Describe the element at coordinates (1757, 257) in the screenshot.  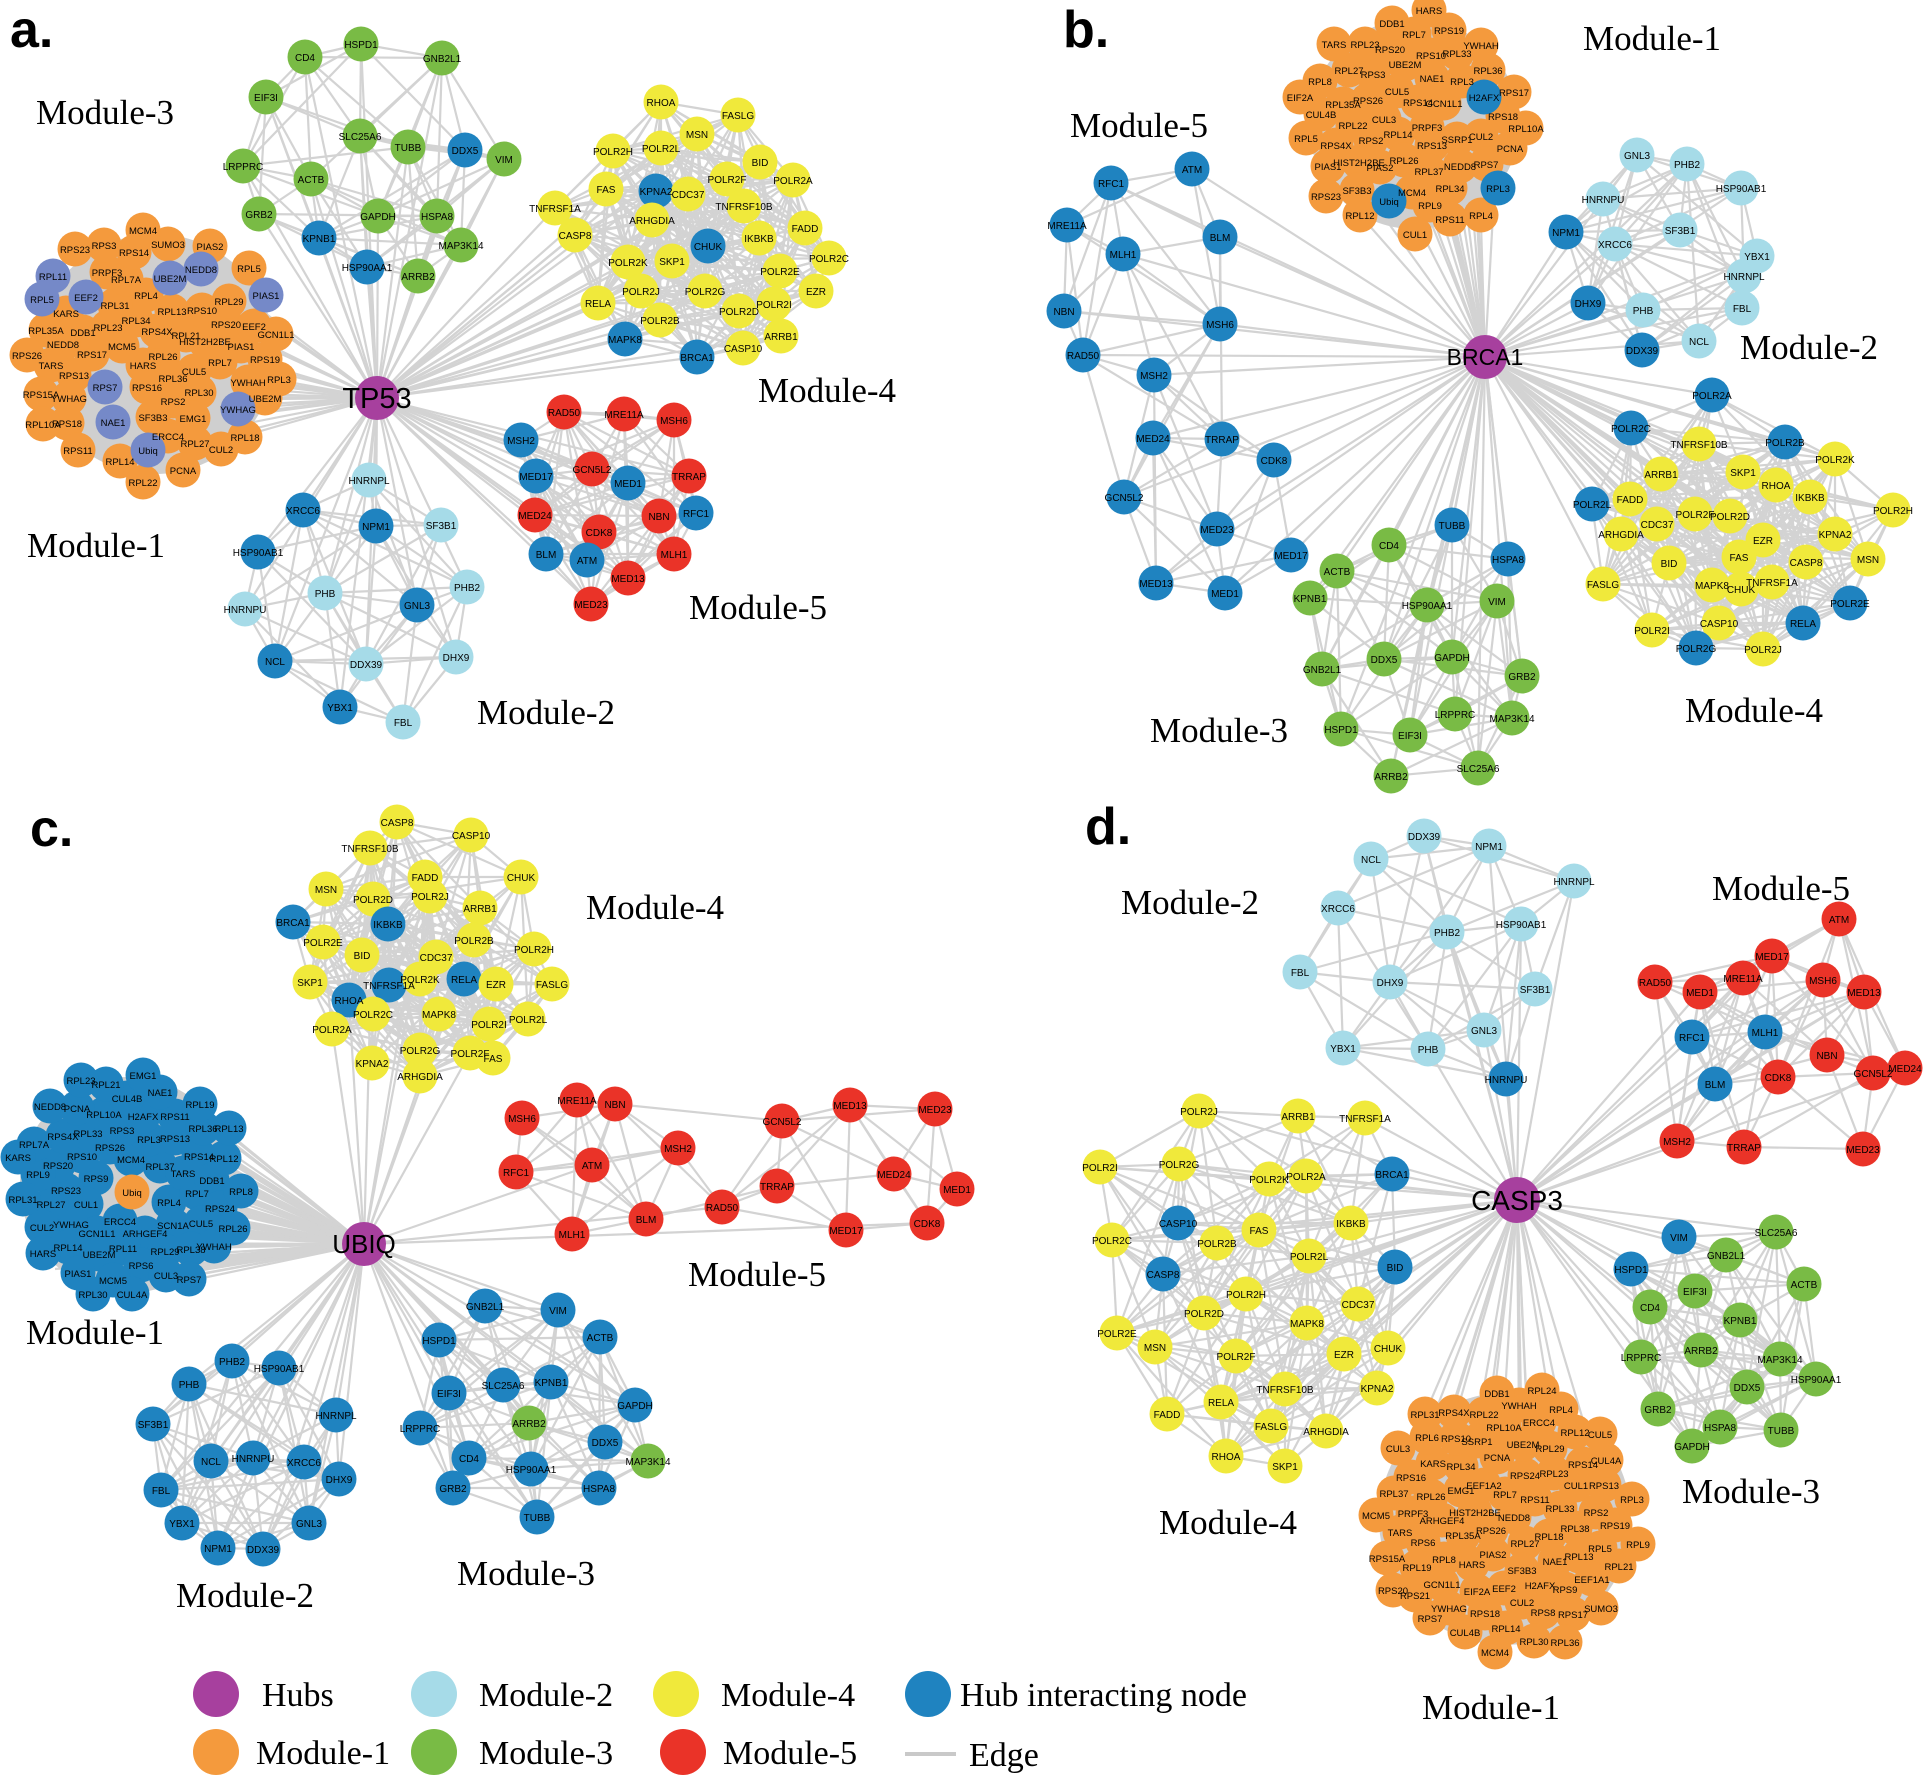
I see `svg-text: YBX1` at that location.